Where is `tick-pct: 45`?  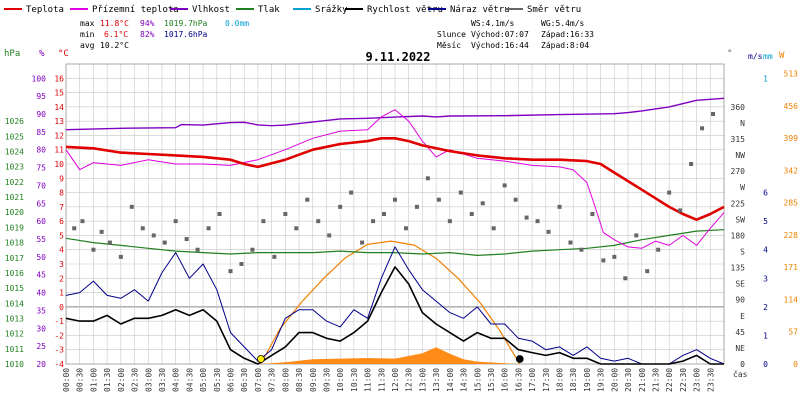
tick-pct: 45 is located at coordinates (41, 275).